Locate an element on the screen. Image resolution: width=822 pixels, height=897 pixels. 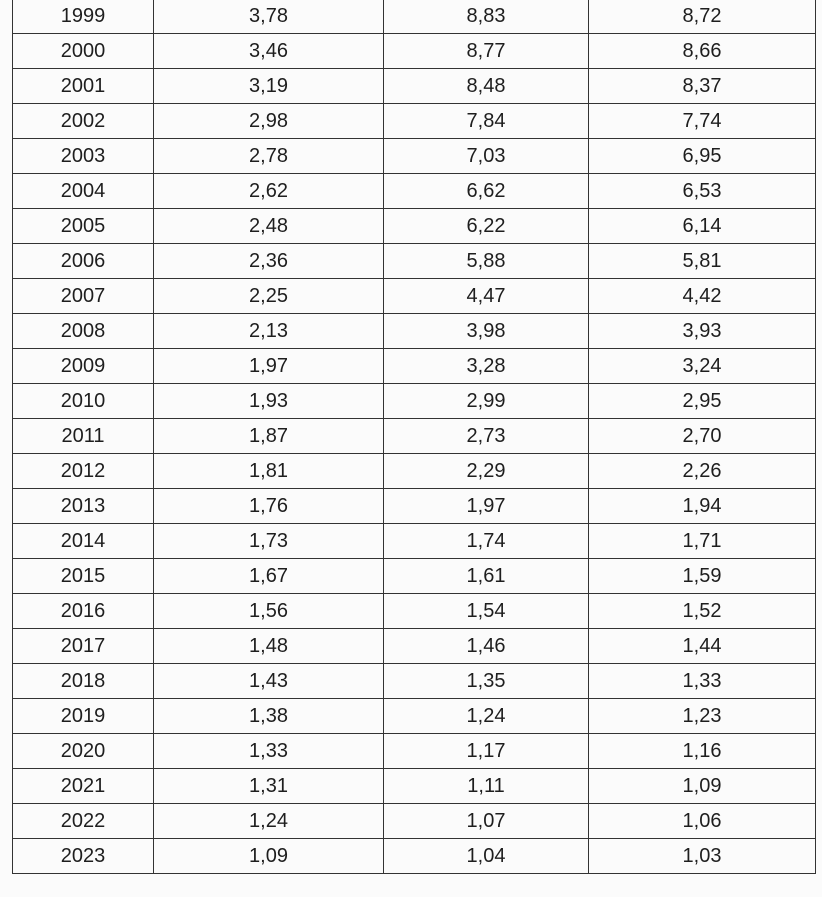
value-cell: 1,56 is located at coordinates (268, 611).